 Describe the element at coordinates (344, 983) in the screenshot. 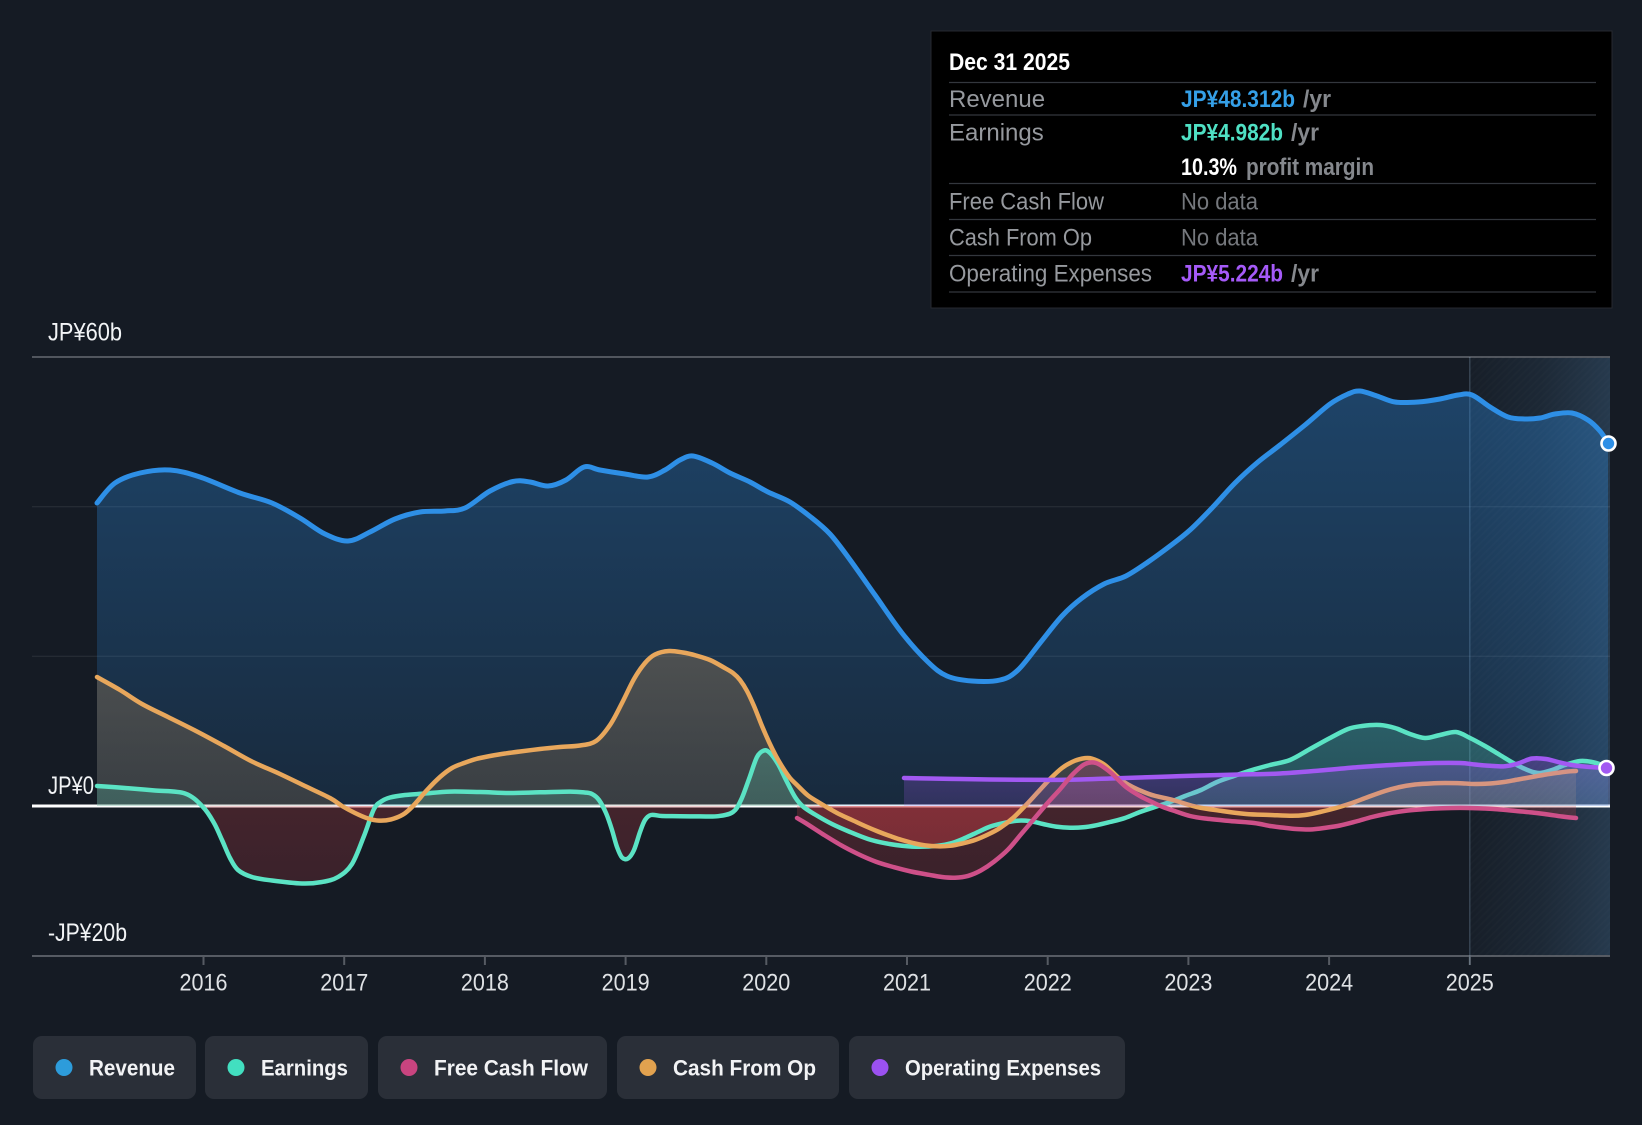

I see `svg-text: 2017` at that location.